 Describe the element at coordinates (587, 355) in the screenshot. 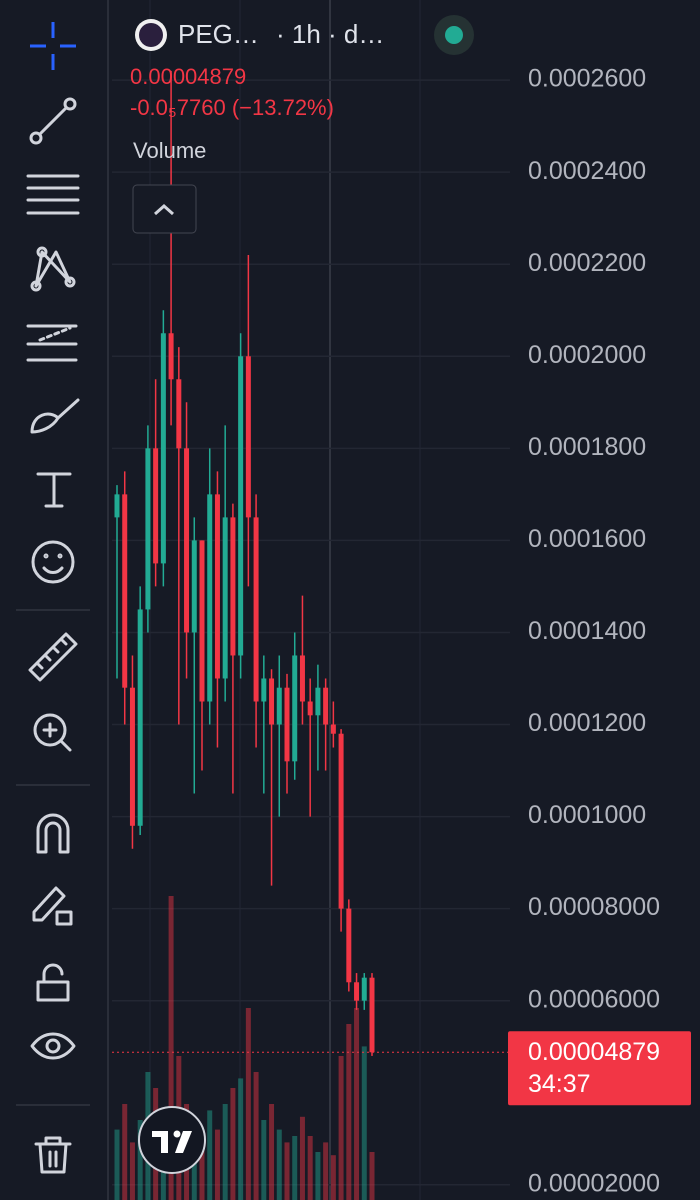

I see `y-tick-label: 0.0002000` at that location.